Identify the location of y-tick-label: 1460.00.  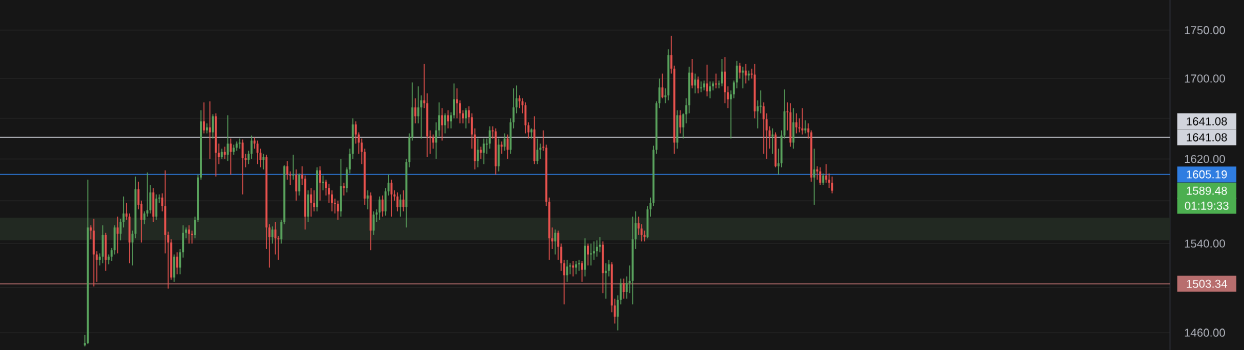
(1204, 332).